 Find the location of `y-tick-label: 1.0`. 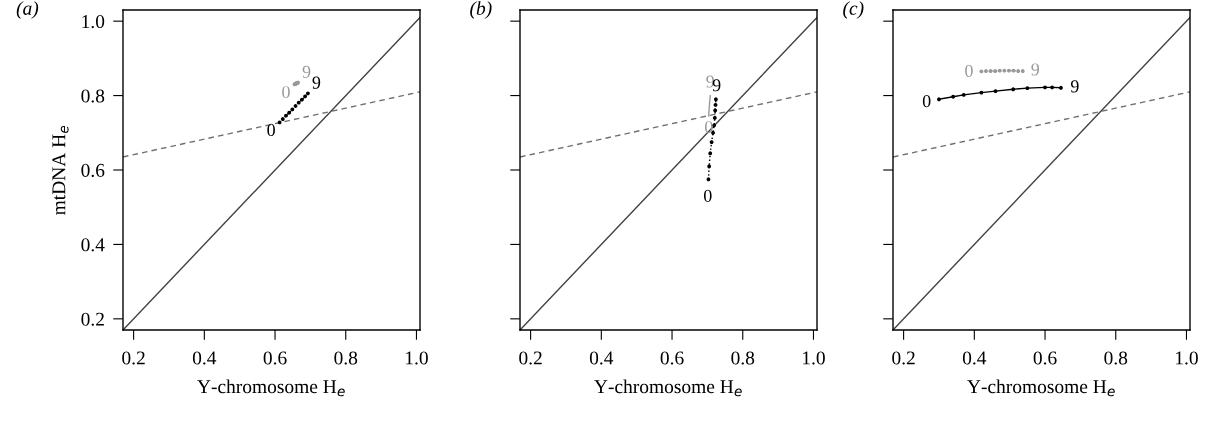

y-tick-label: 1.0 is located at coordinates (93, 21).